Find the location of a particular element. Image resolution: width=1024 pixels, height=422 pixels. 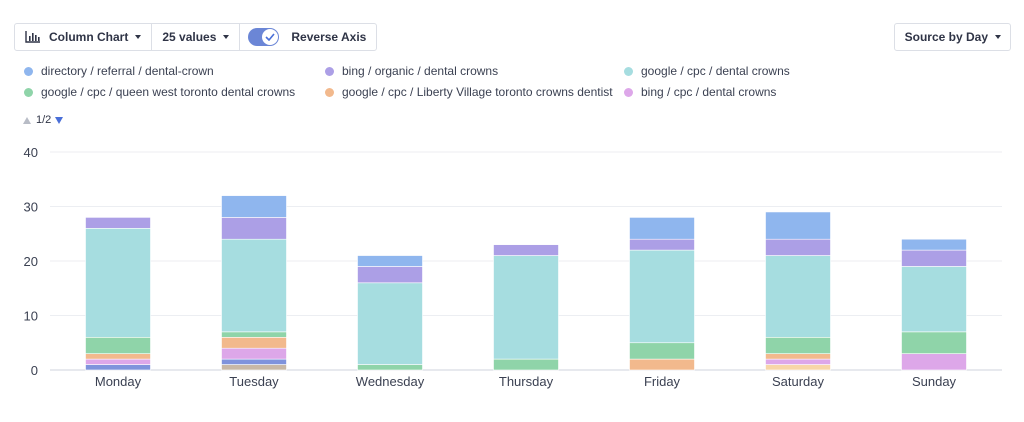

pager-down-arrow-icon is located at coordinates (59, 120).